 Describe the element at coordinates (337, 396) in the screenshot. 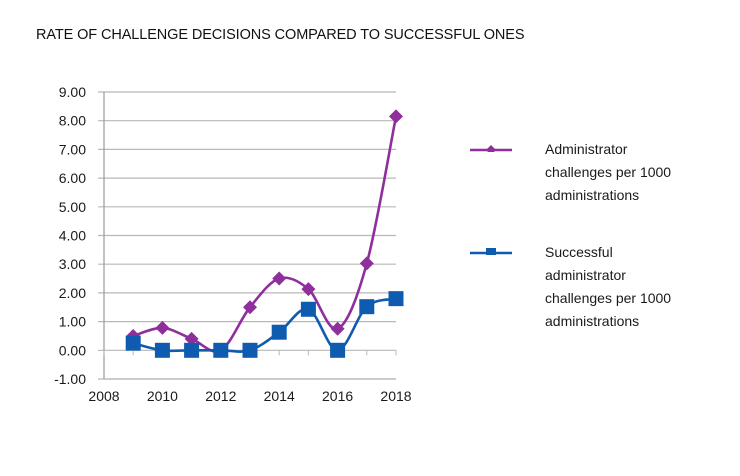

I see `x-tick-label: 2016` at that location.